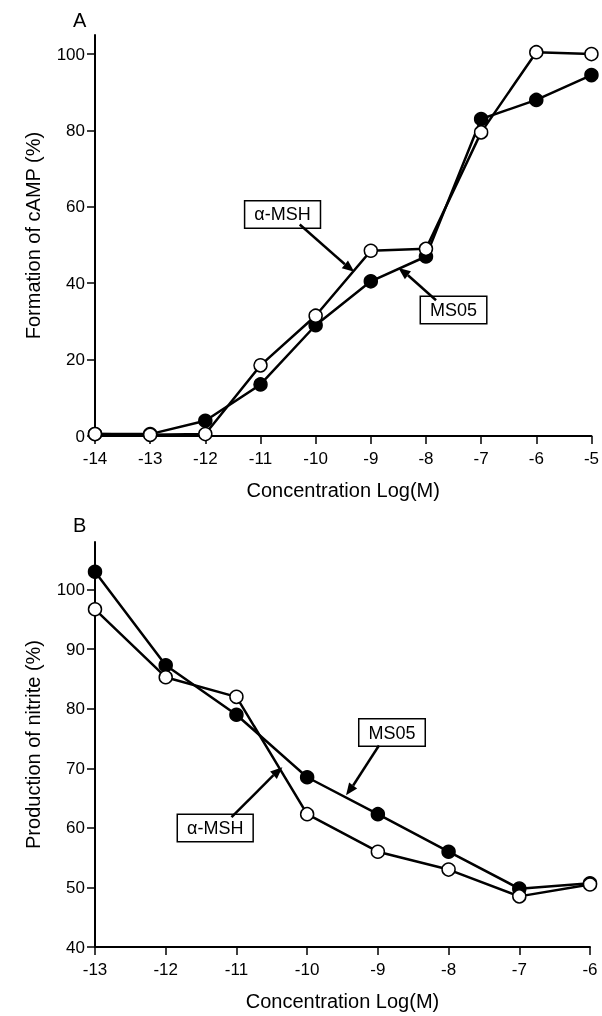  Describe the element at coordinates (282, 214) in the screenshot. I see `text: α-MSH` at that location.